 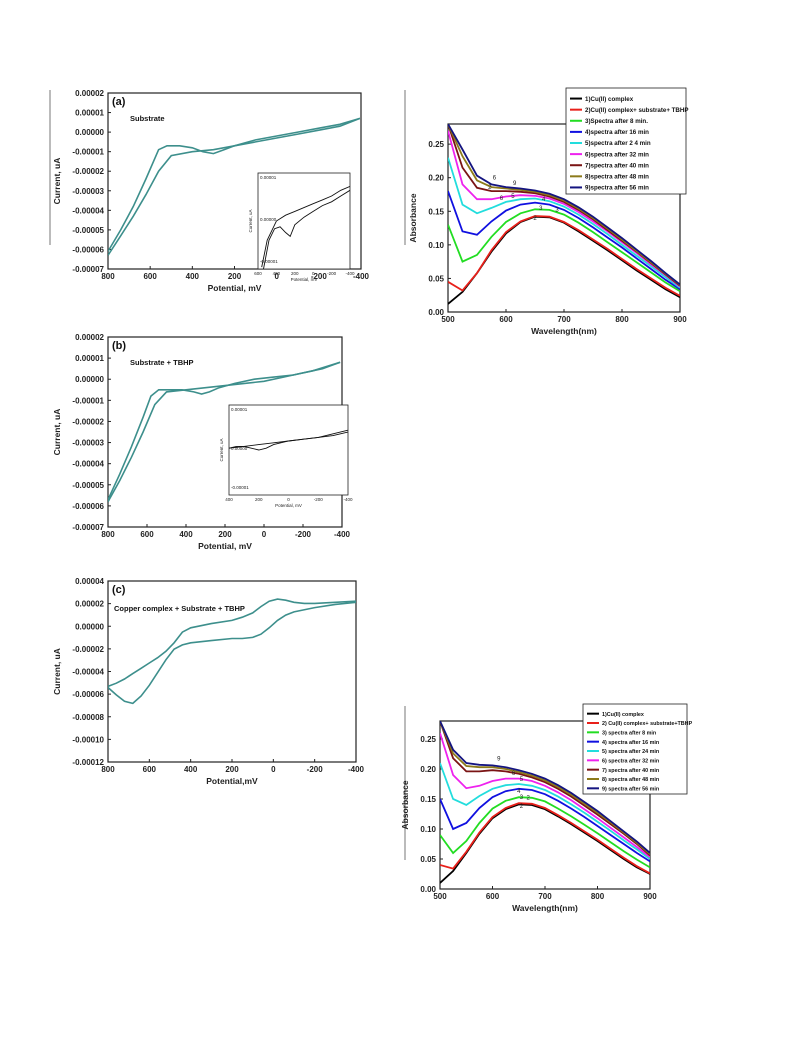 I want to click on y-axis-label: Absorbance, so click(x=413, y=217).